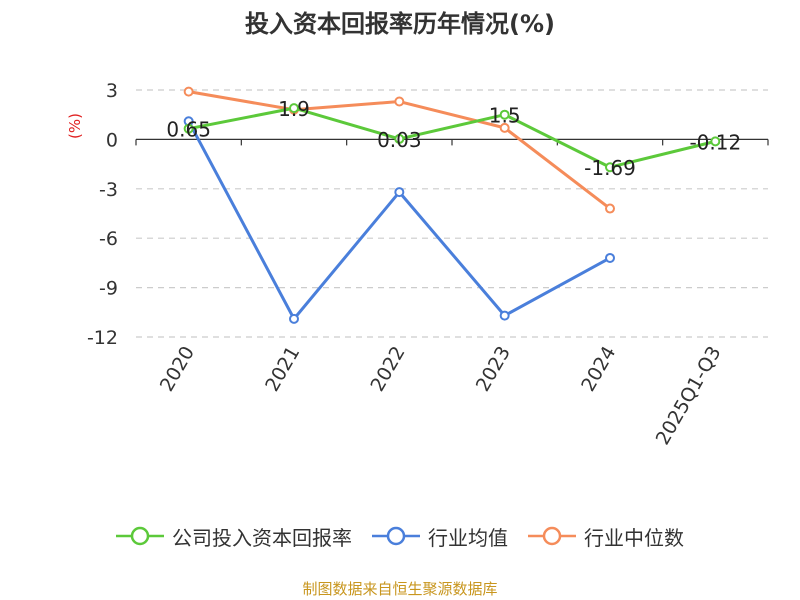 The image size is (800, 600). Describe the element at coordinates (177, 369) in the screenshot. I see `x-tick-label: 2020` at that location.